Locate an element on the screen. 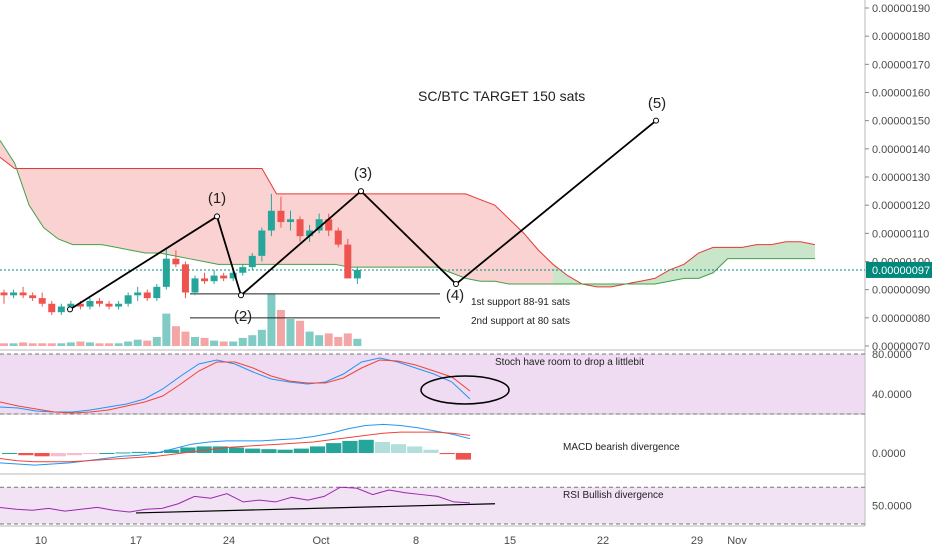 This screenshot has height=555, width=932. rsi-annotation: RSI Bullish divergence is located at coordinates (613, 495).